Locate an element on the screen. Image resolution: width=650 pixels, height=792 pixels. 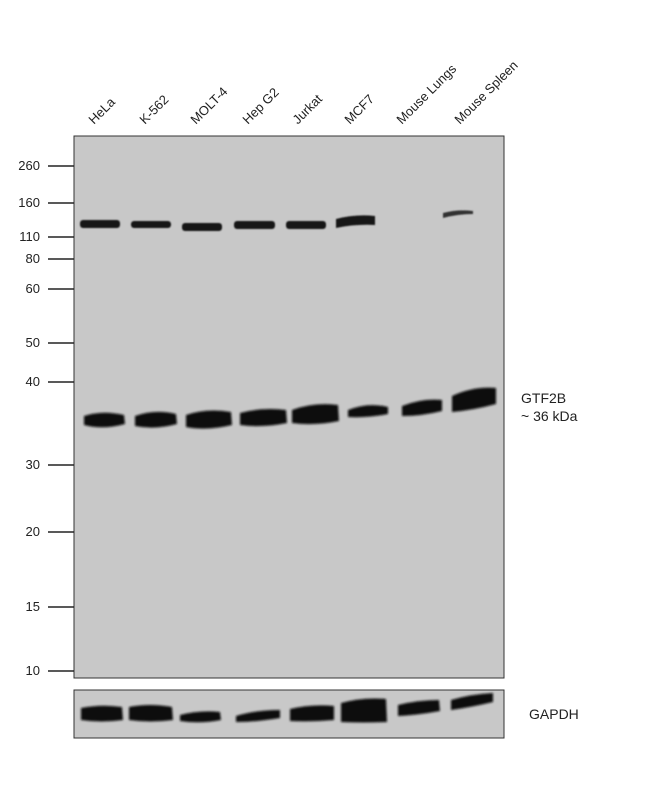
gapdh-band-mcf7 is located at coordinates (364, 710).